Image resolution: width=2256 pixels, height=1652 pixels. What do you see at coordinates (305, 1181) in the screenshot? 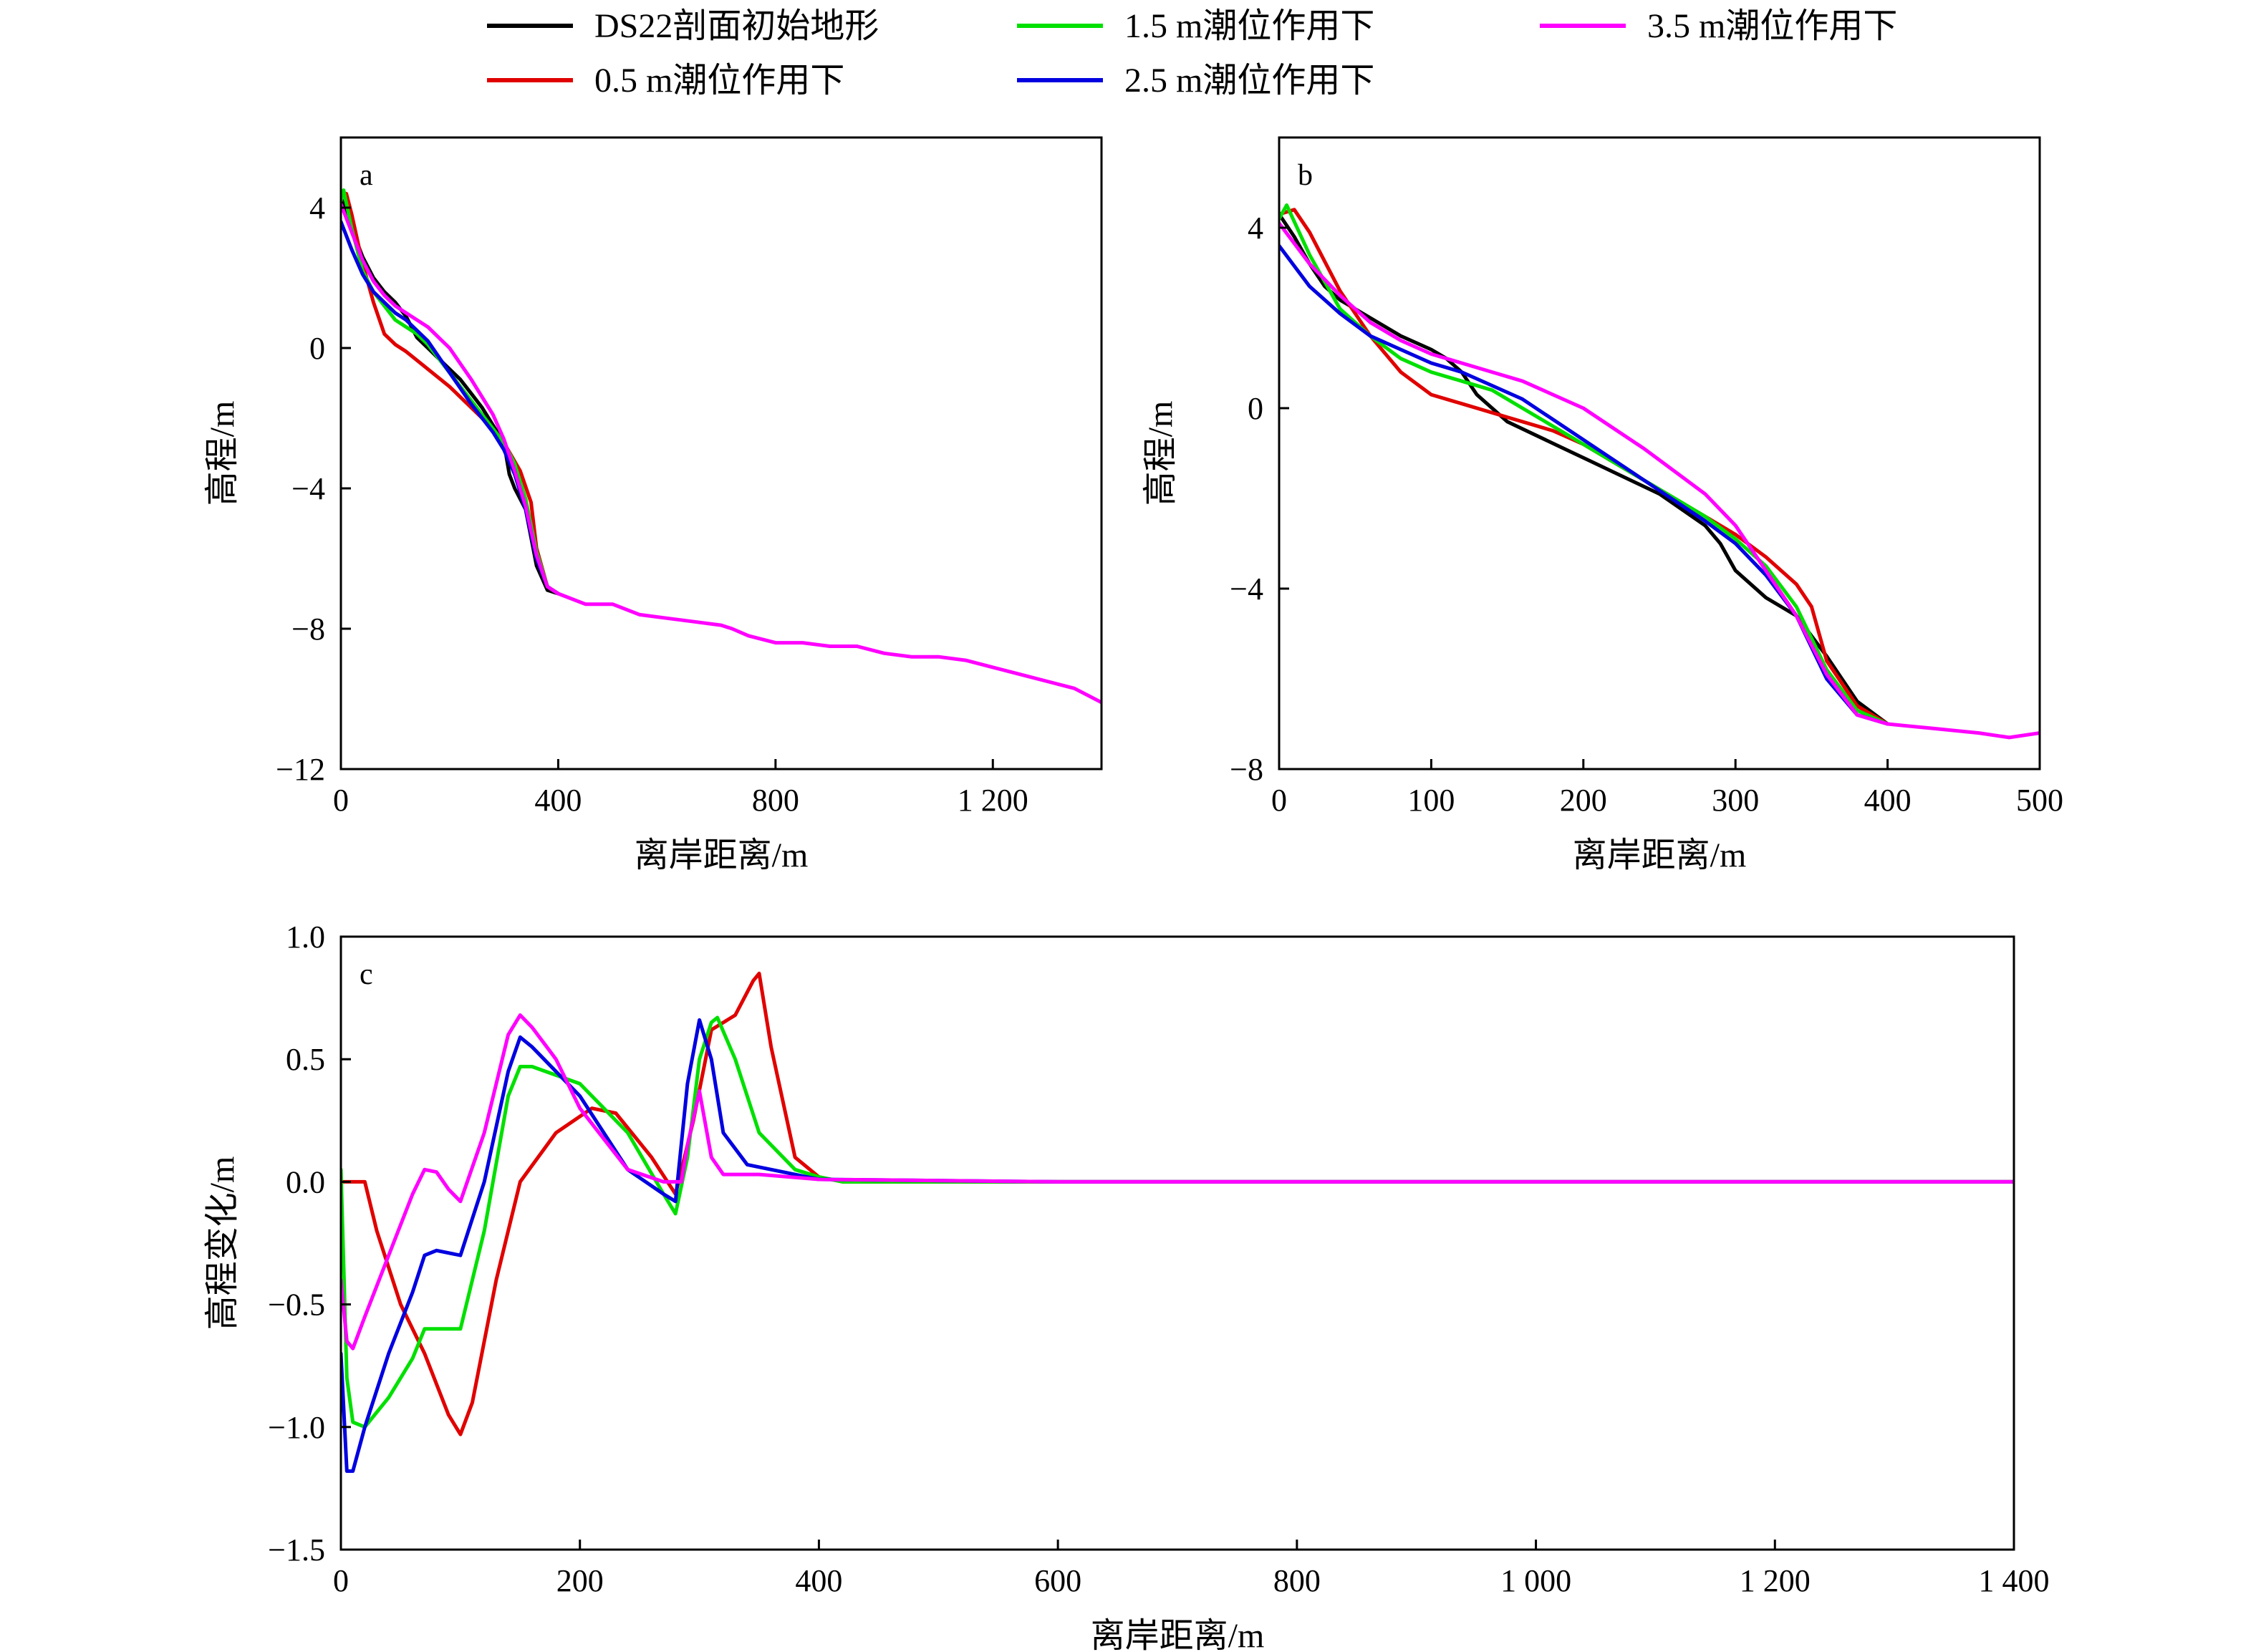
I see `y-tick-label: 0.0` at bounding box center [305, 1181].